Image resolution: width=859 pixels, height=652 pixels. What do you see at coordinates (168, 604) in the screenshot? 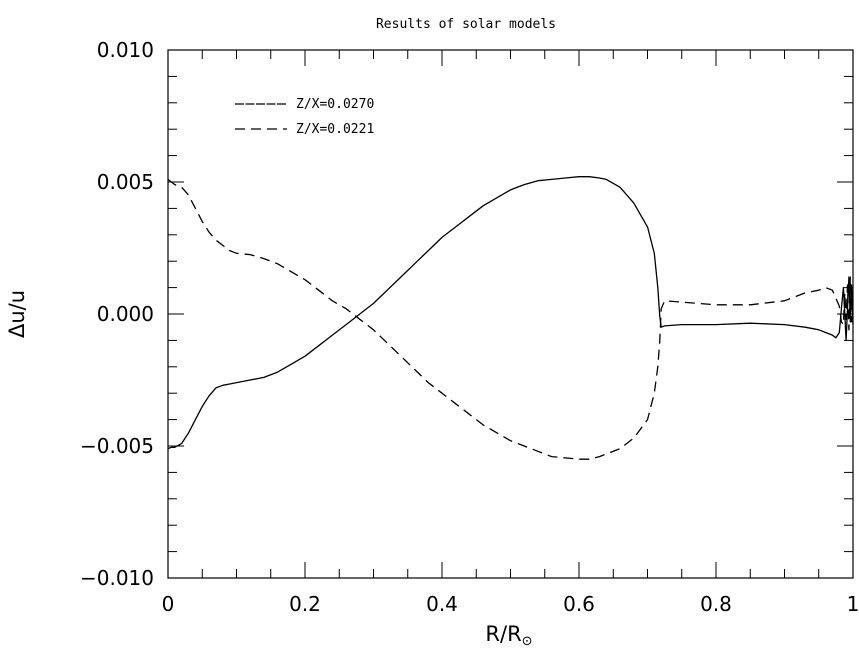
I see `x-tick-label: 0` at bounding box center [168, 604].